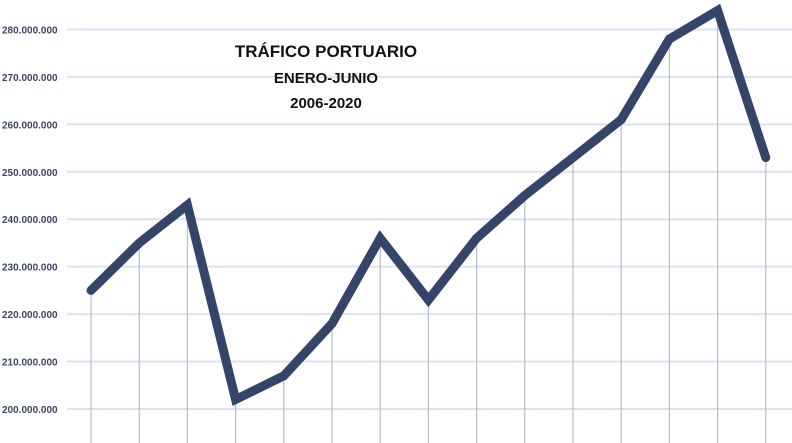 This screenshot has height=443, width=792. Describe the element at coordinates (30, 268) in the screenshot. I see `y-tick-label: 230.000.000` at that location.